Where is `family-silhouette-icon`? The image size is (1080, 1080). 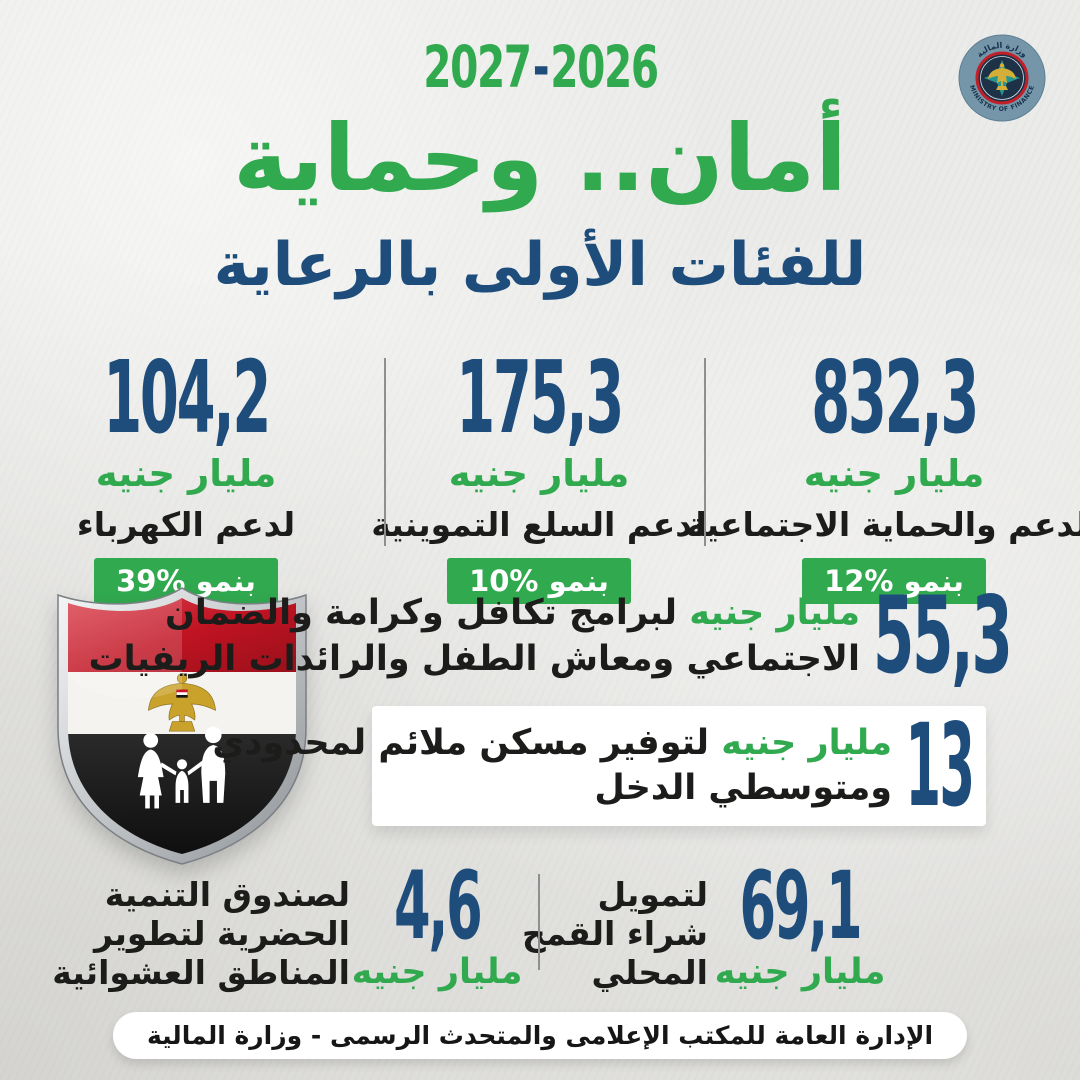 family-silhouette-icon is located at coordinates (181, 767).